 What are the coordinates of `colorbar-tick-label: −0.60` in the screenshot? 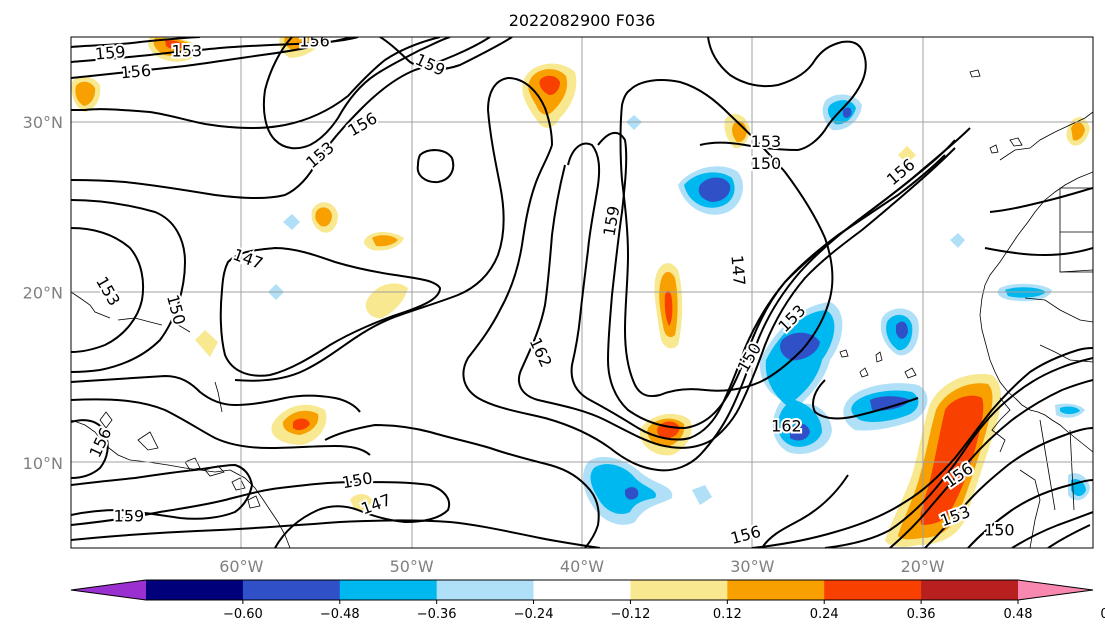 It's located at (243, 614).